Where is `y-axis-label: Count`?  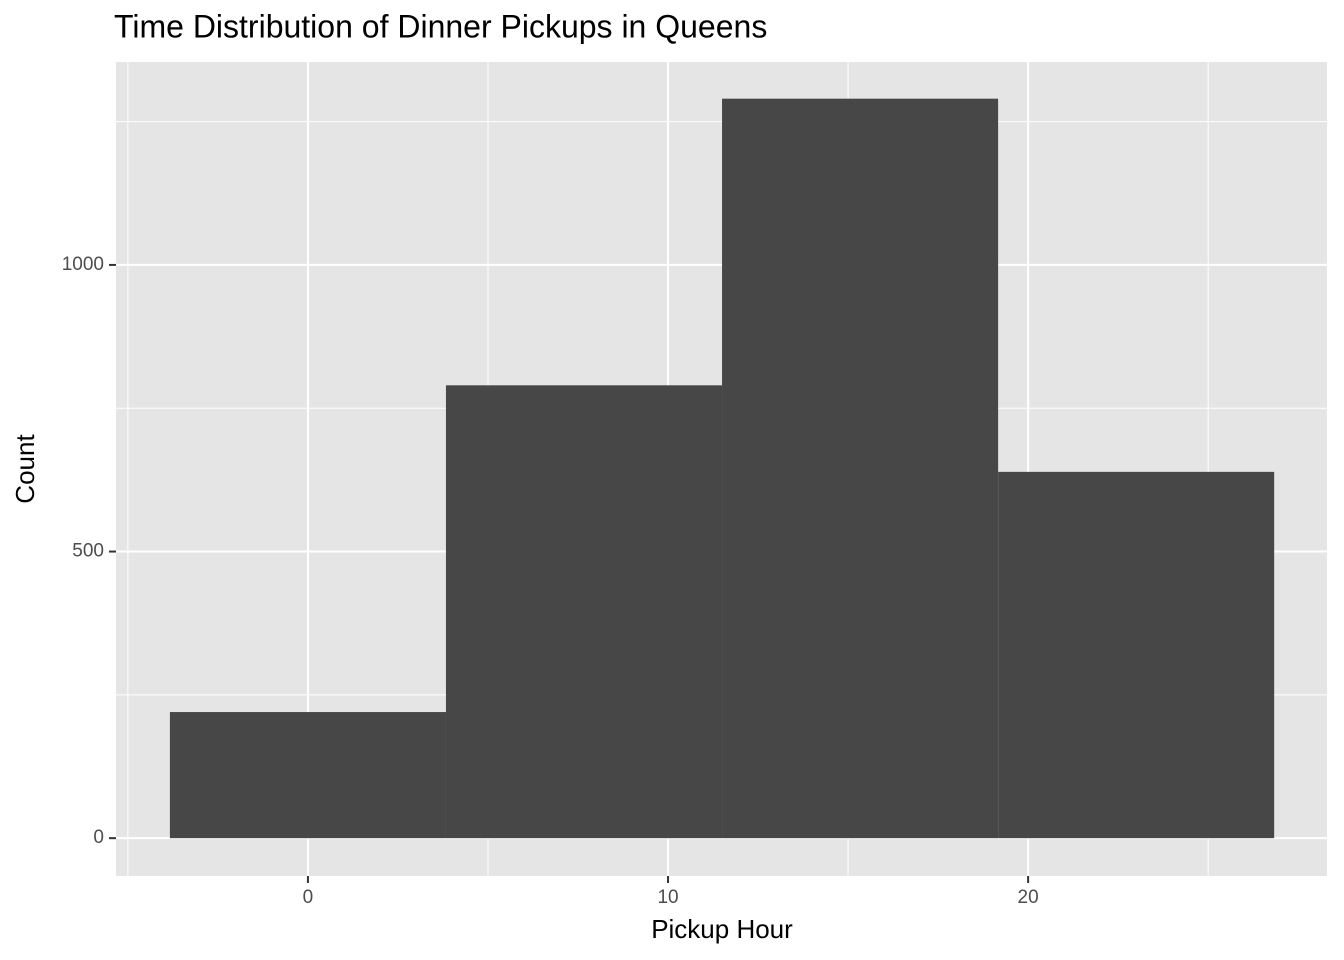 y-axis-label: Count is located at coordinates (25, 469).